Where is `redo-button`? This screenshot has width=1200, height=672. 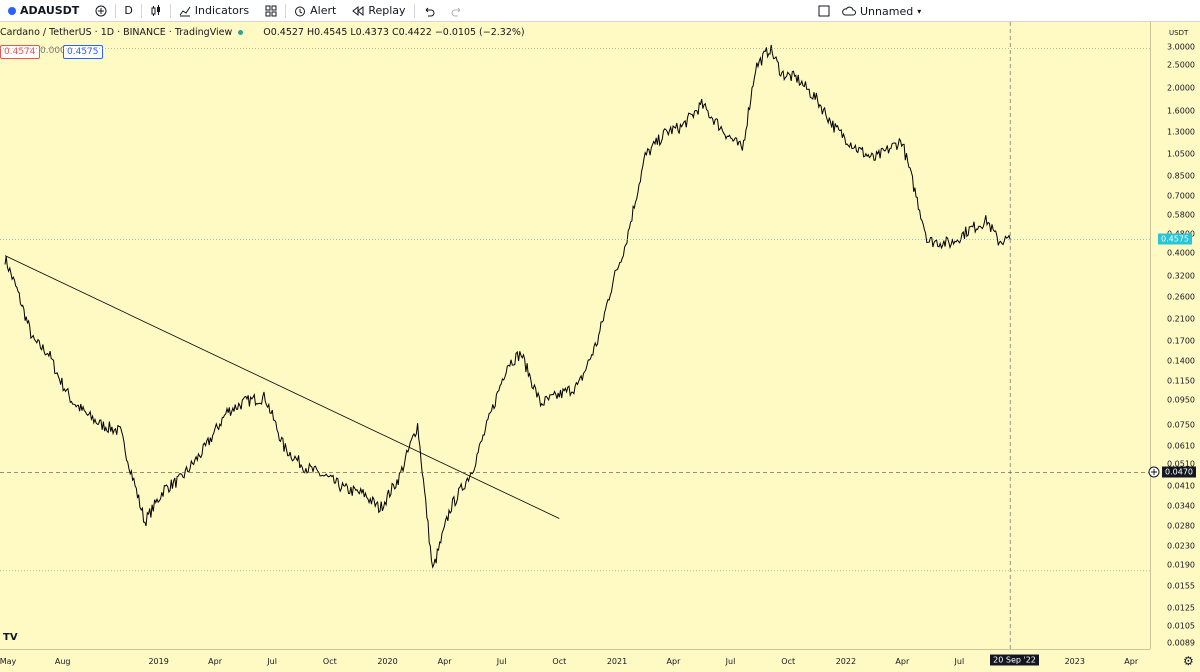
redo-button is located at coordinates (457, 11).